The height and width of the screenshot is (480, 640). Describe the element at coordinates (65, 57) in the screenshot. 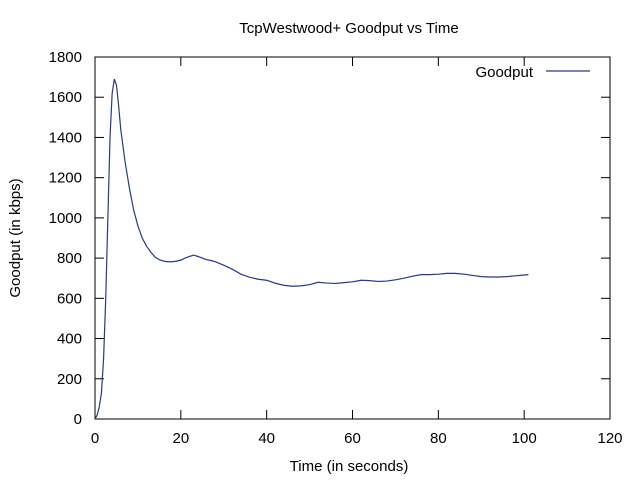

I see `y-tick-label: 1800` at that location.